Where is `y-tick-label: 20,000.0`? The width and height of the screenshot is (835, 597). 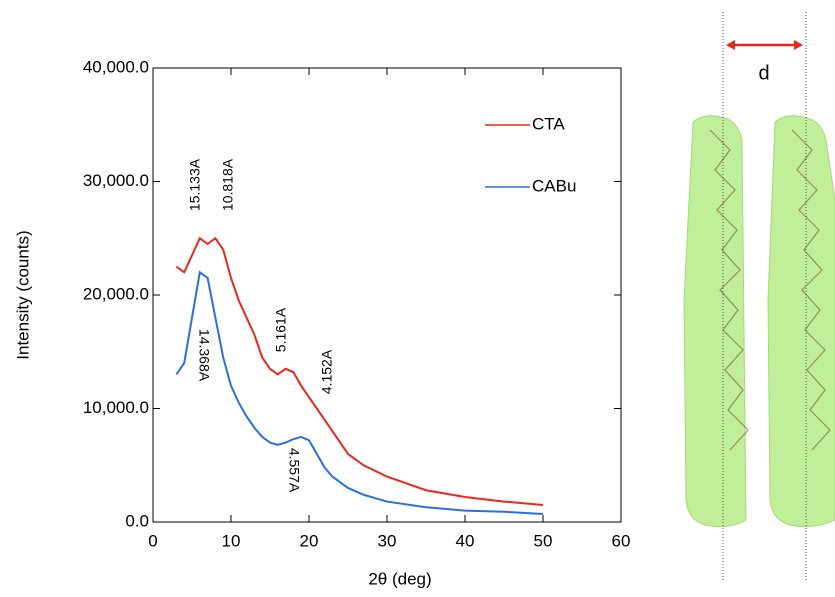 y-tick-label: 20,000.0 is located at coordinates (116, 293).